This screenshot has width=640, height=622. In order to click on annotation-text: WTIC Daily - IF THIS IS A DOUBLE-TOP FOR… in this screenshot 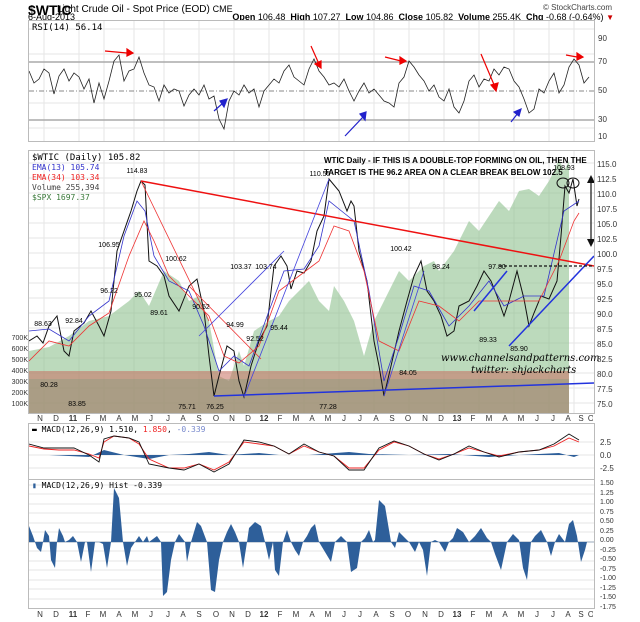, I will do `click(455, 166)`.